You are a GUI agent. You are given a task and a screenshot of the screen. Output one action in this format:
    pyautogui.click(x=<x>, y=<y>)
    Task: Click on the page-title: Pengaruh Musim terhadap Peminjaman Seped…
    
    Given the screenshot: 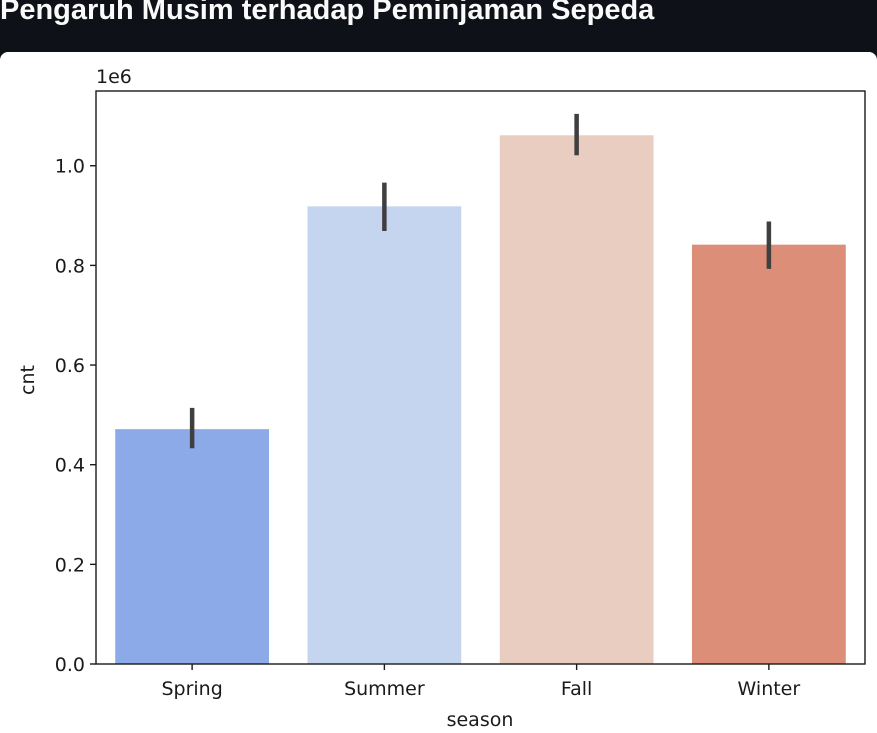 What is the action you would take?
    pyautogui.click(x=327, y=13)
    